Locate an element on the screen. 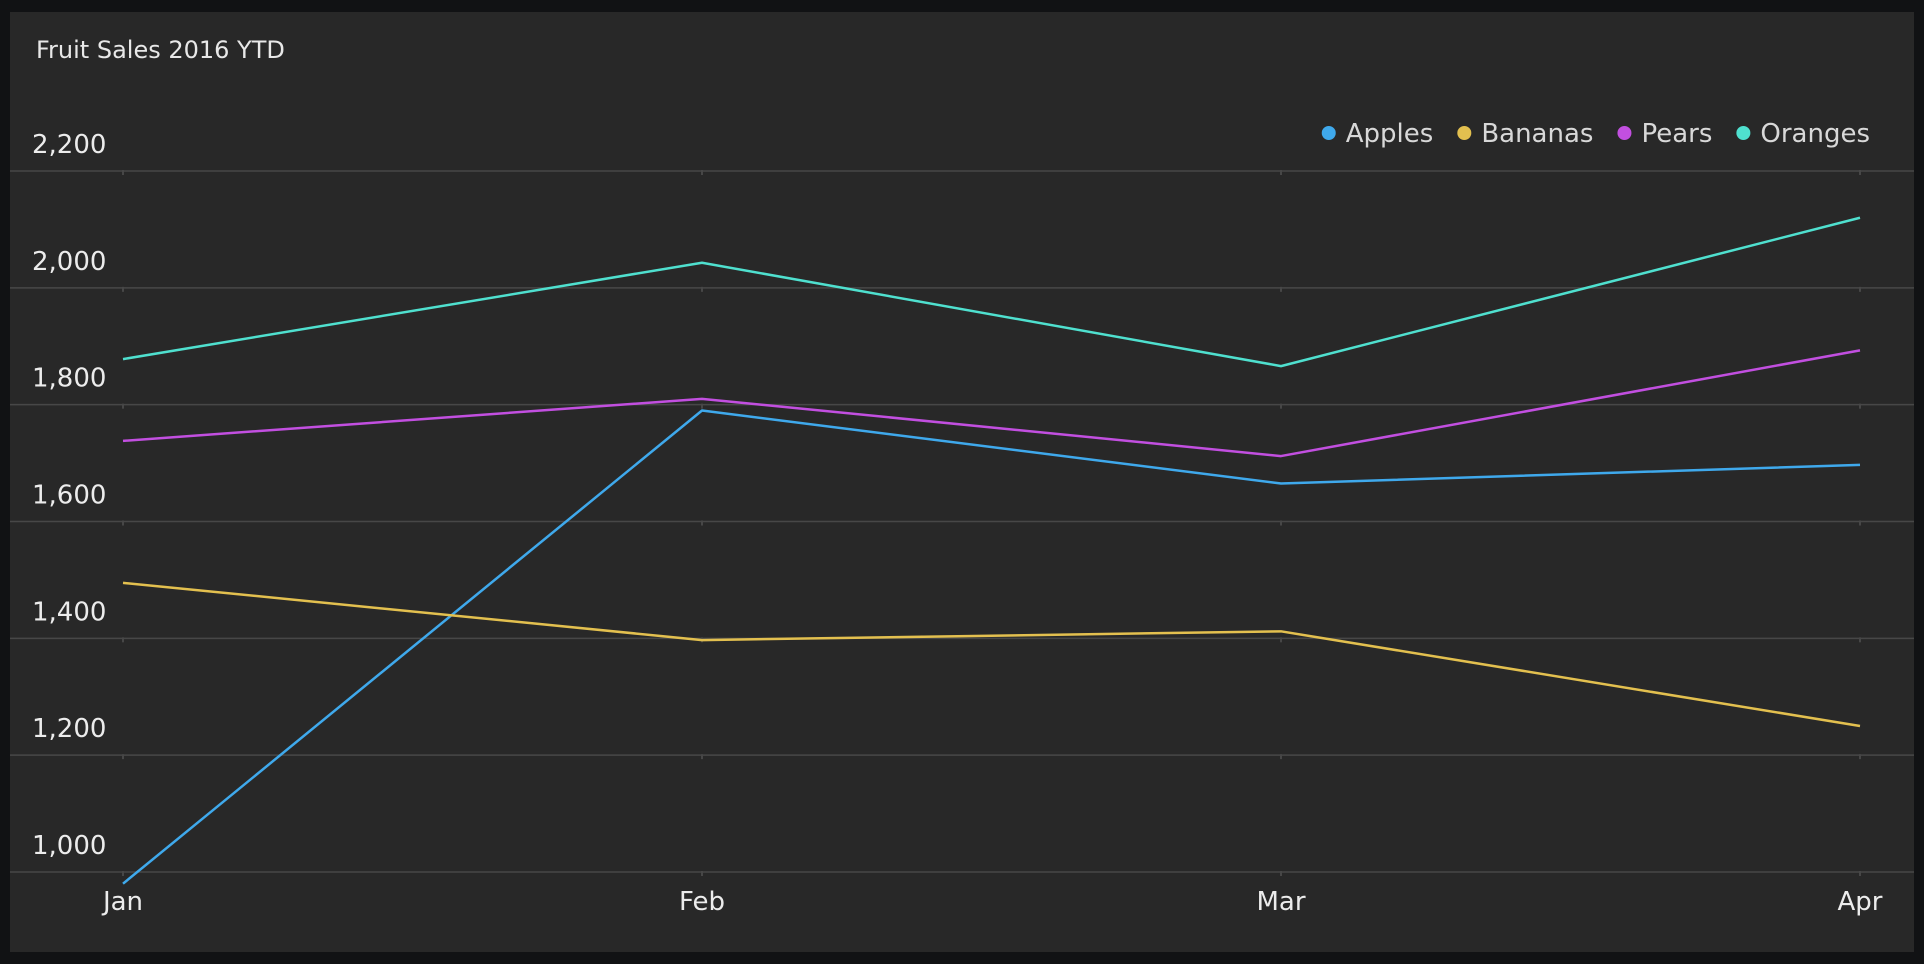 This screenshot has width=1924, height=964. legend-item-oranges: Oranges is located at coordinates (1803, 134).